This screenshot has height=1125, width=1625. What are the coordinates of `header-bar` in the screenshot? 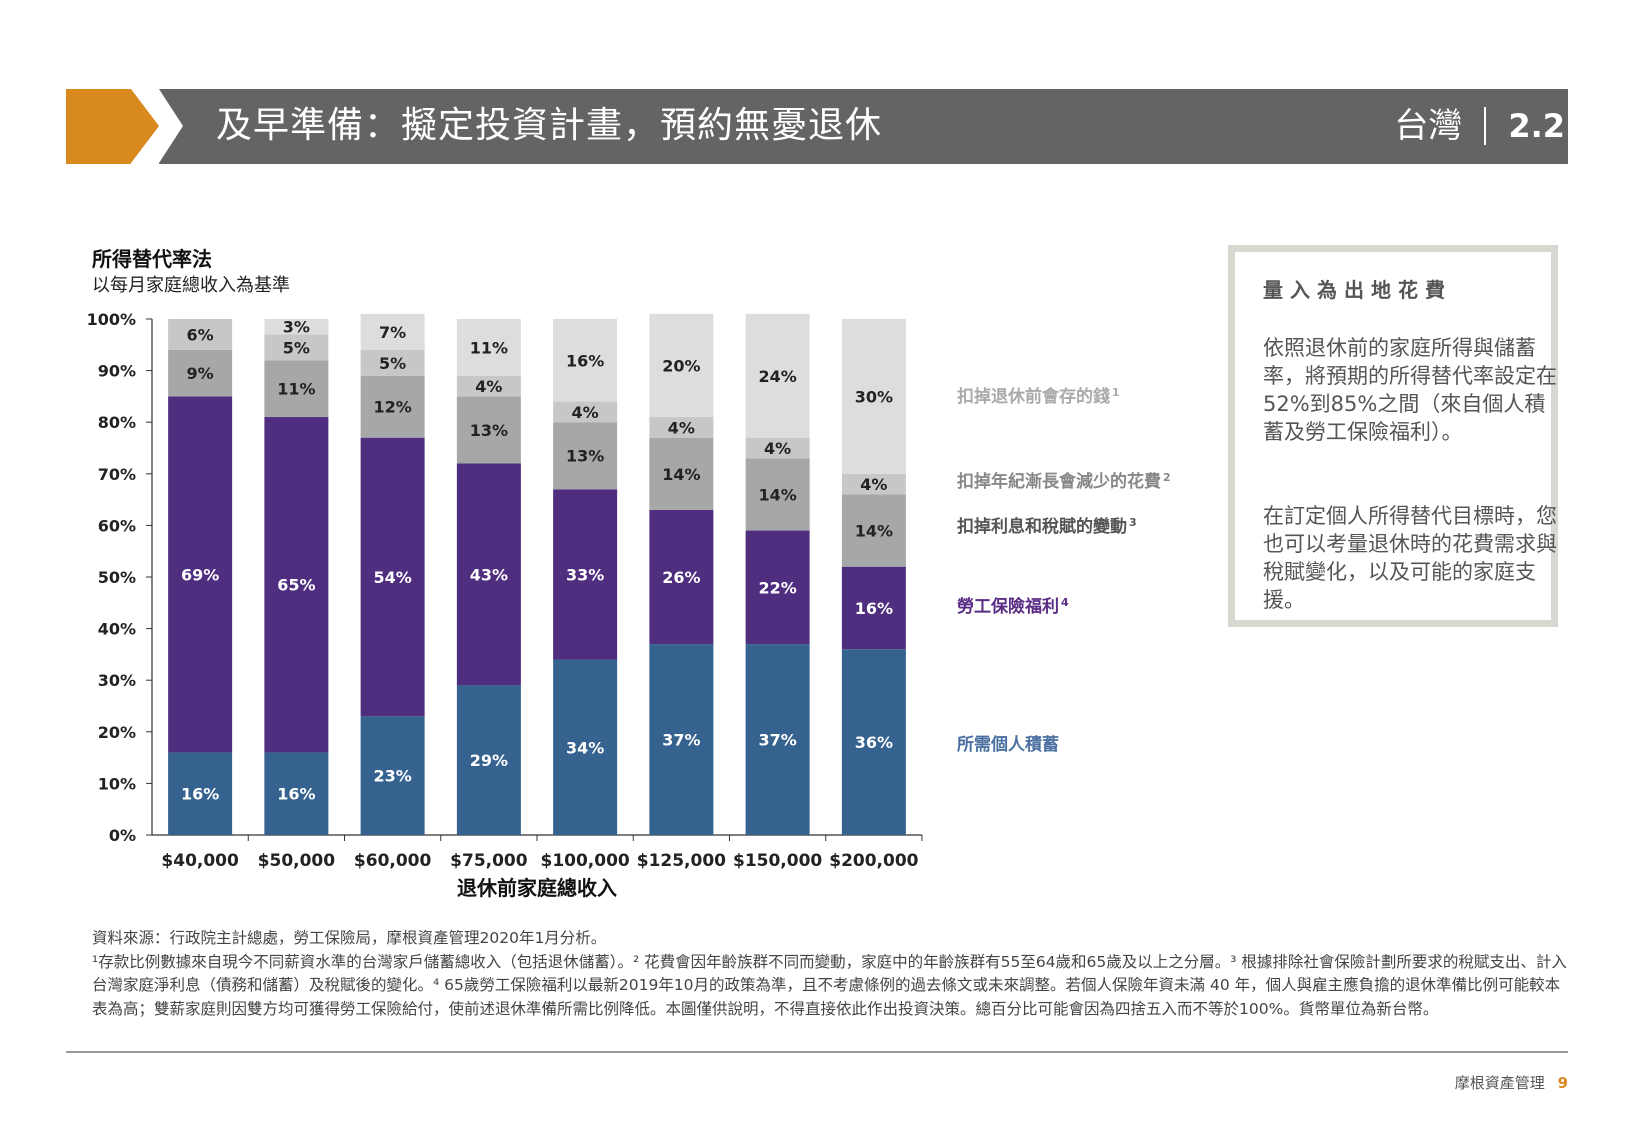 It's located at (863, 126).